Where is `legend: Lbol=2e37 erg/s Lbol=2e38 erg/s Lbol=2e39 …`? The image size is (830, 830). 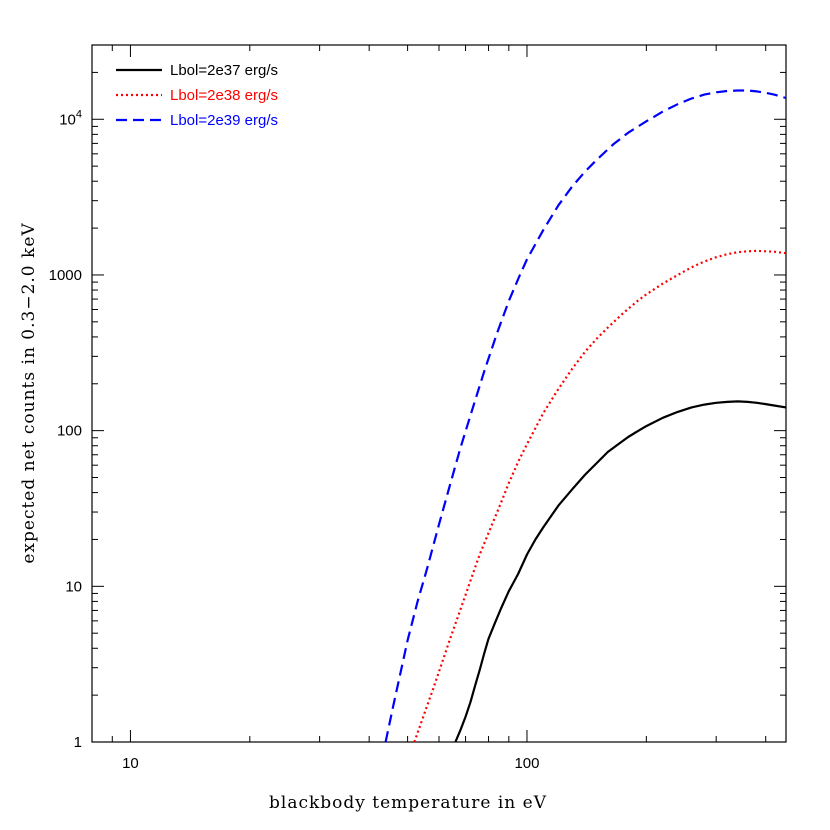 legend: Lbol=2e37 erg/s Lbol=2e38 erg/s Lbol=2e39 … is located at coordinates (197, 95).